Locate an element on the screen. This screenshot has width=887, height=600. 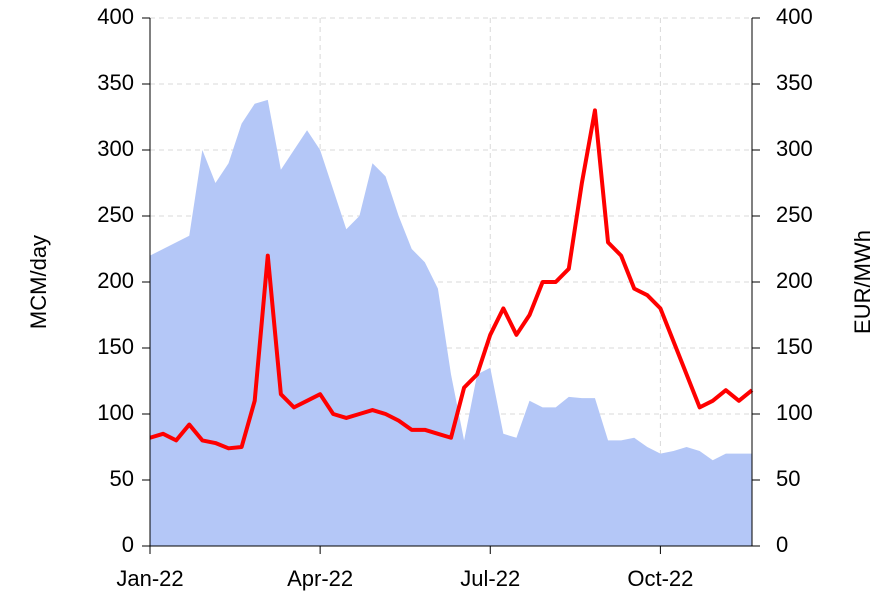
x-tick-label: Apr-22 is located at coordinates (320, 578).